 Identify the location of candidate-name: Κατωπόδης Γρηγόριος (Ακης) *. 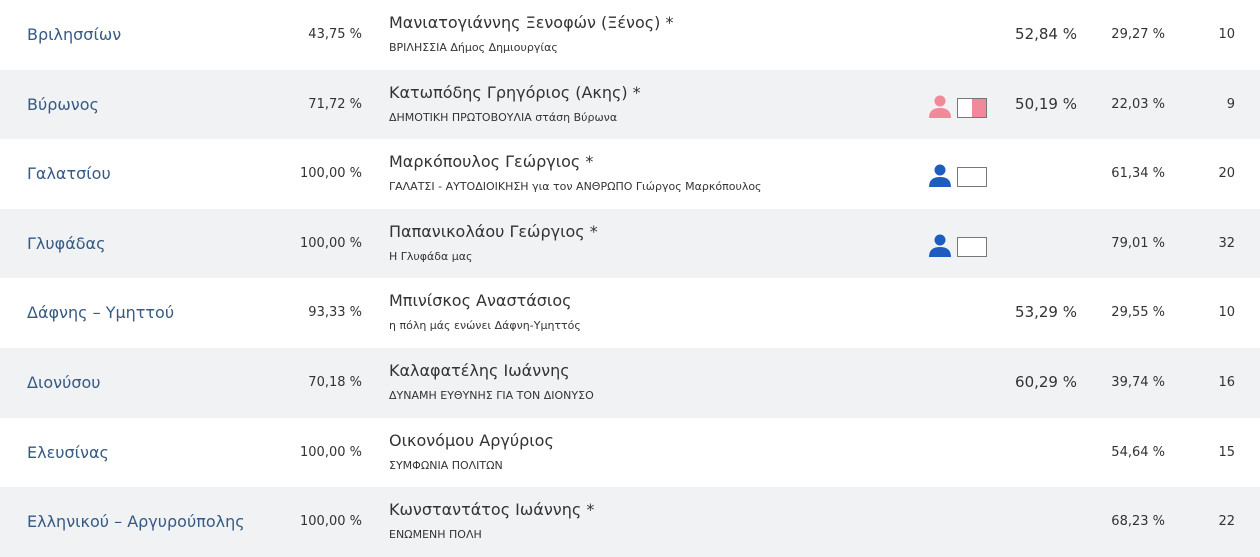
(515, 92).